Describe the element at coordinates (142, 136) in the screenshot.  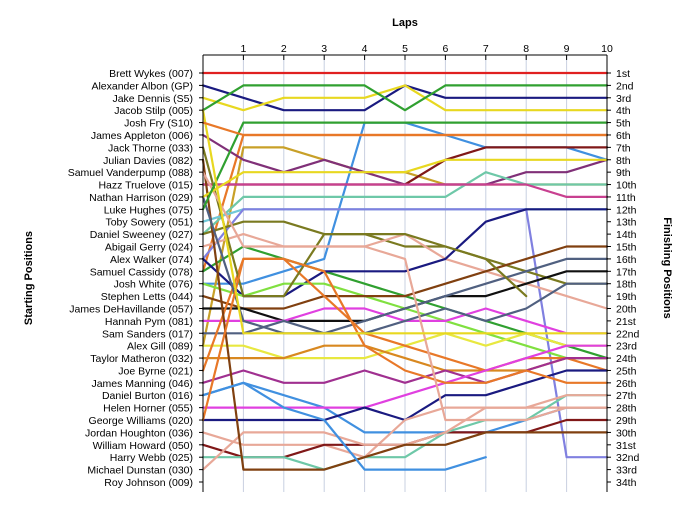
I see `starting-position-label: James Appleton (006)` at that location.